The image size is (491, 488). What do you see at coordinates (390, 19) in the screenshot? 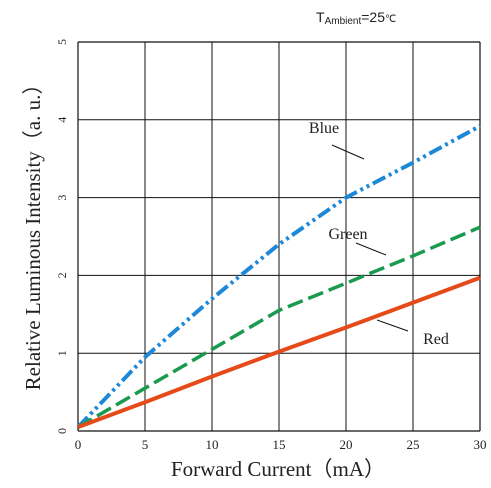
I see `ambient-unit: ℃` at bounding box center [390, 19].